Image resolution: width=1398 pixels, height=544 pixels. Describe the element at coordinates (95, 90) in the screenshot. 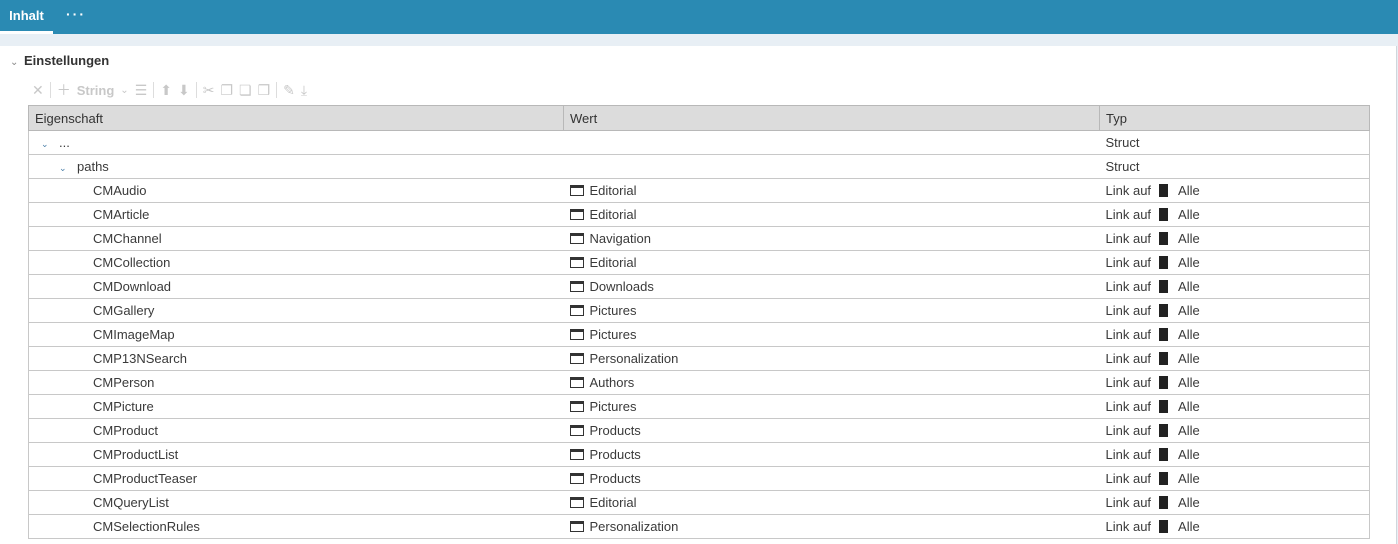

I see `type-select: String` at that location.